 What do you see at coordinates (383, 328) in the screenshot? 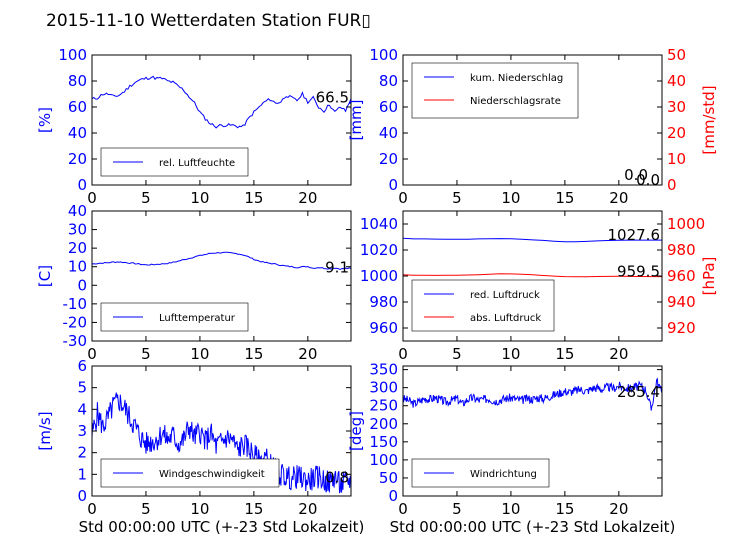
I see `y-tick-label: 960` at bounding box center [383, 328].